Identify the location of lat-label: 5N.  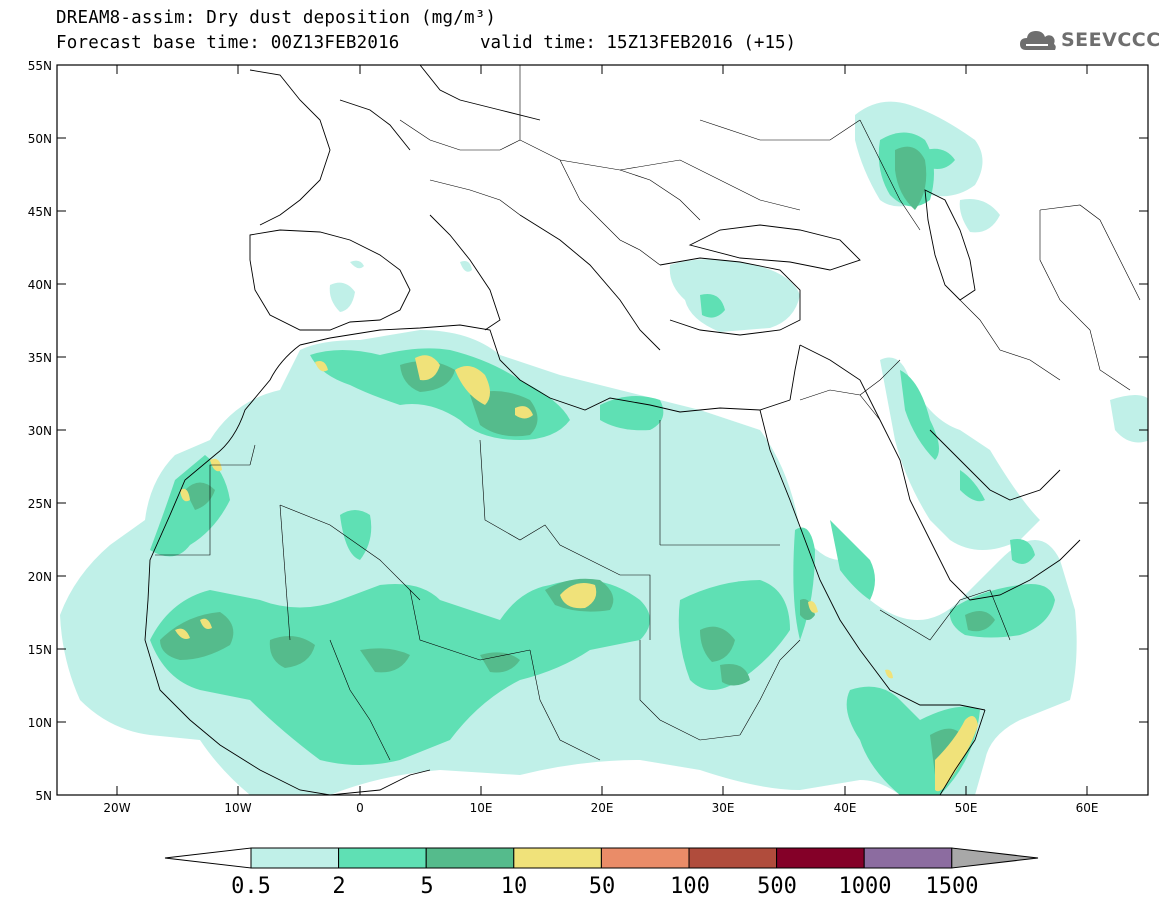
(43, 796).